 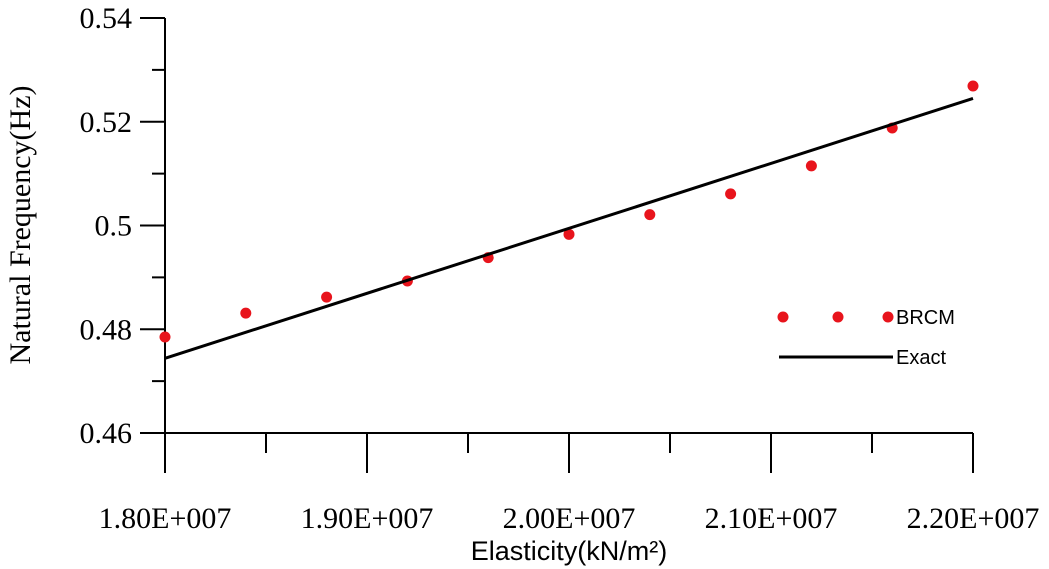 What do you see at coordinates (569, 518) in the screenshot?
I see `x-tick-label: 2.00E+007` at bounding box center [569, 518].